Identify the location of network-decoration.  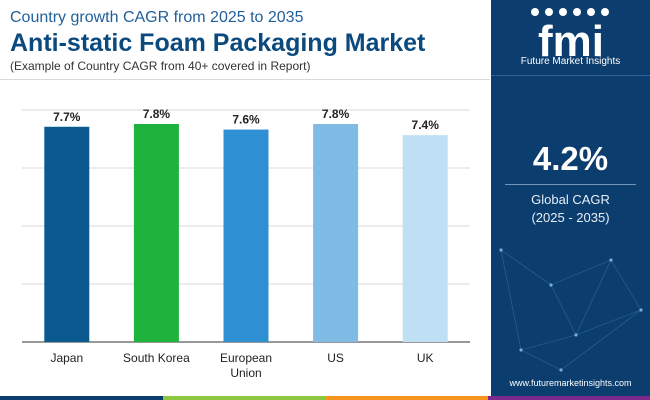
(571, 310).